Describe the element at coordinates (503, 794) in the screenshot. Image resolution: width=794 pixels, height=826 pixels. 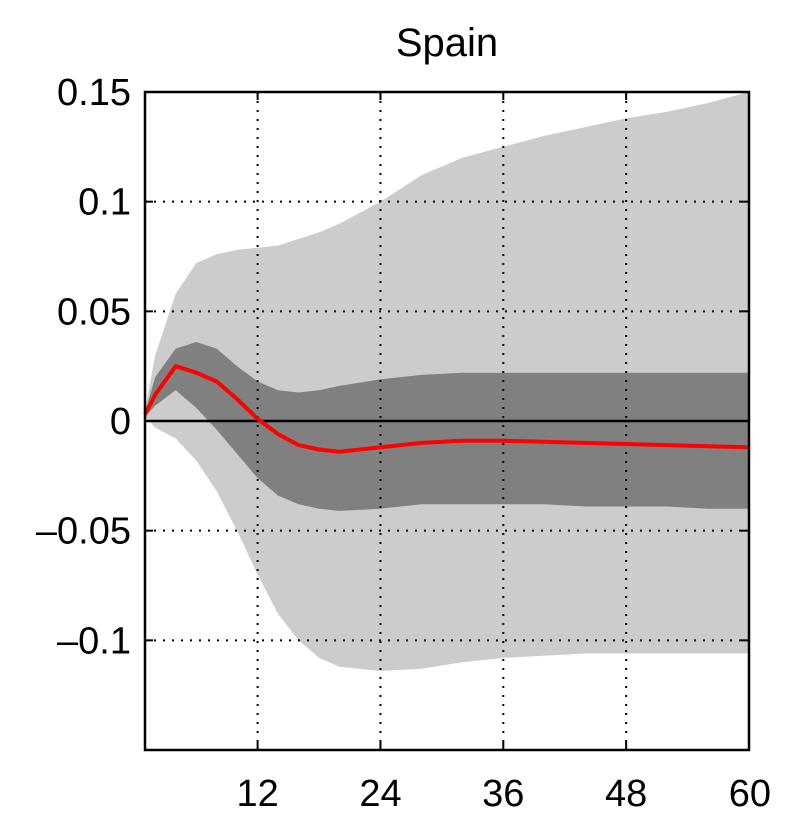
I see `x-tick-label: 36` at that location.